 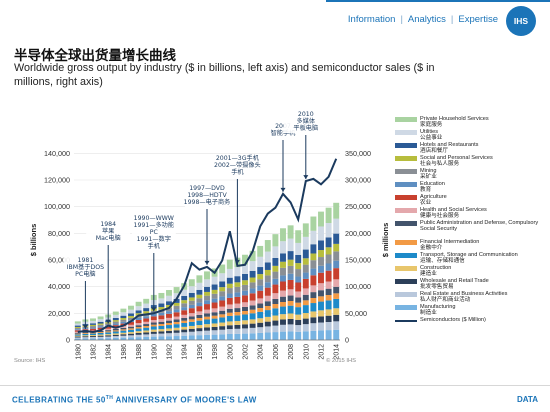 What do you see at coordinates (306, 121) in the screenshot?
I see `annotation-label: 多媒体` at bounding box center [306, 121].